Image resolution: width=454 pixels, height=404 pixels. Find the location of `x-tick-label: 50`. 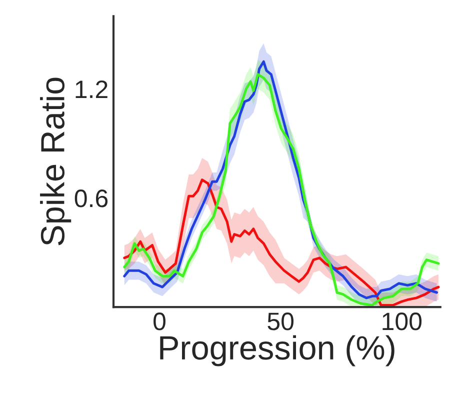

x-tick-label: 50 is located at coordinates (281, 321).